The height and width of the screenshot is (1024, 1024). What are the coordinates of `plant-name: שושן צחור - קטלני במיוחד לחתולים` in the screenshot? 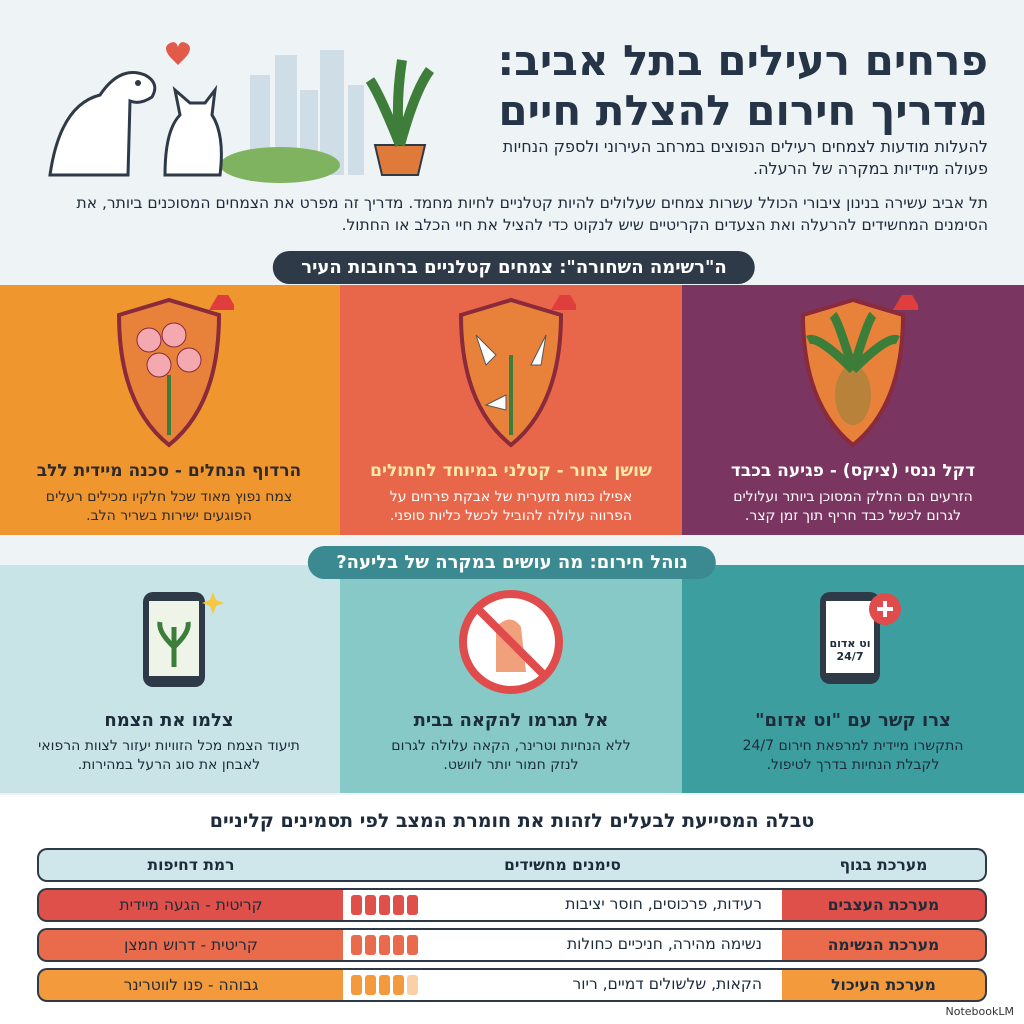 It's located at (511, 471).